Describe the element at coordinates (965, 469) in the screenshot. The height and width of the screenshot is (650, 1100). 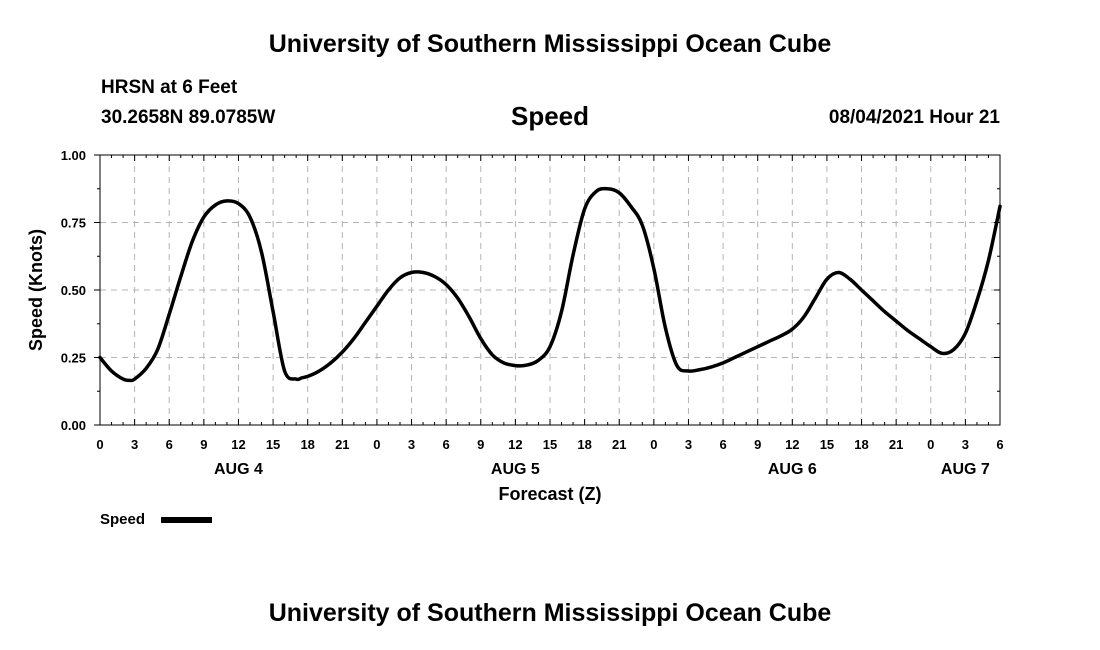
I see `x-date-label: AUG 7` at that location.